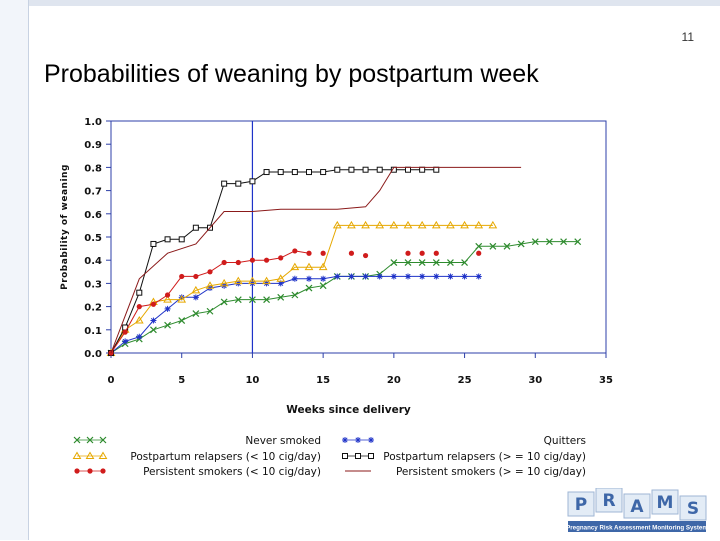  Describe the element at coordinates (225, 457) in the screenshot. I see `legend-label: Postpartum relapsers (< 10 cig/day)` at that location.